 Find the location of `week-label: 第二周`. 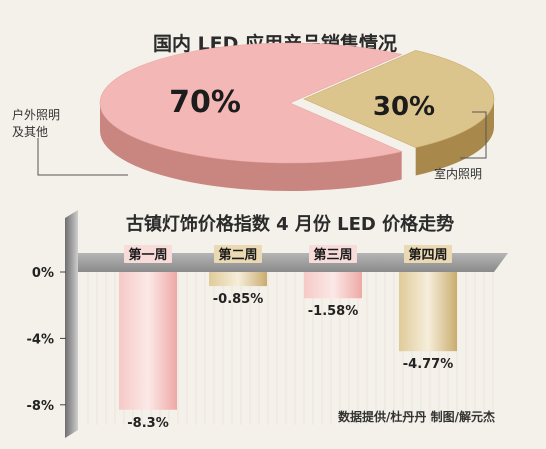

week-label: 第二周 is located at coordinates (237, 255).